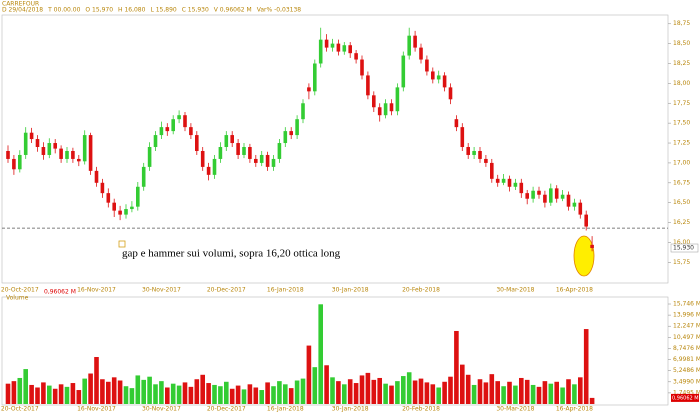 The height and width of the screenshot is (414, 700). What do you see at coordinates (685, 398) in the screenshot?
I see `volume-tag-label: 0,96062 M` at bounding box center [685, 398].